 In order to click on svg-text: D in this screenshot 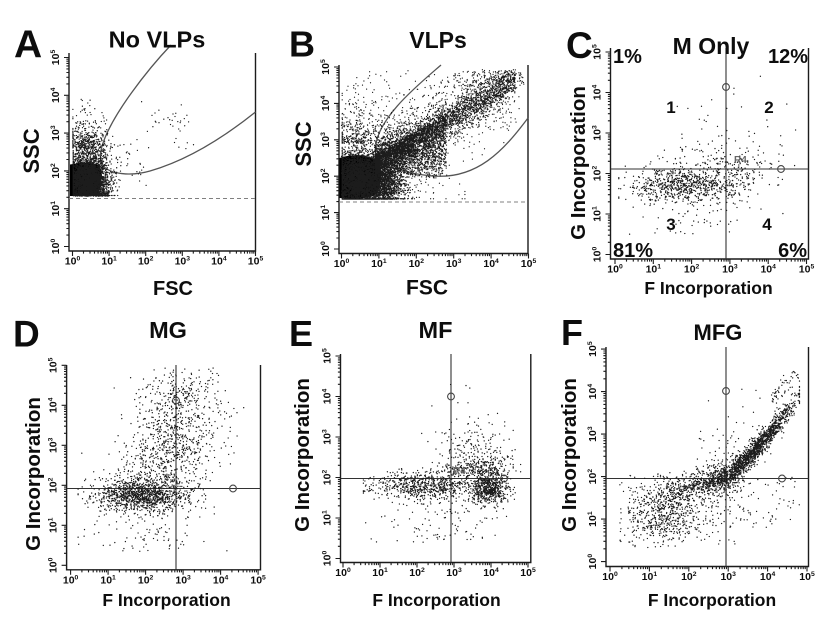, I will do `click(26, 334)`.